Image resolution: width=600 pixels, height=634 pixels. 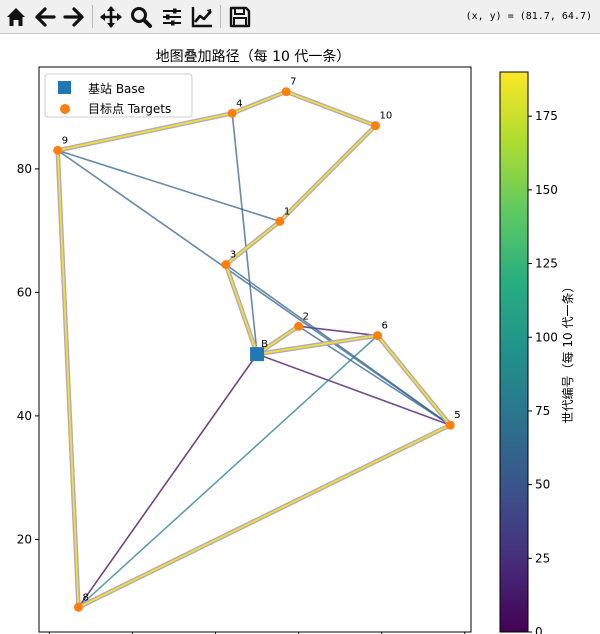 What do you see at coordinates (85, 597) in the screenshot?
I see `point-label: 8` at bounding box center [85, 597].